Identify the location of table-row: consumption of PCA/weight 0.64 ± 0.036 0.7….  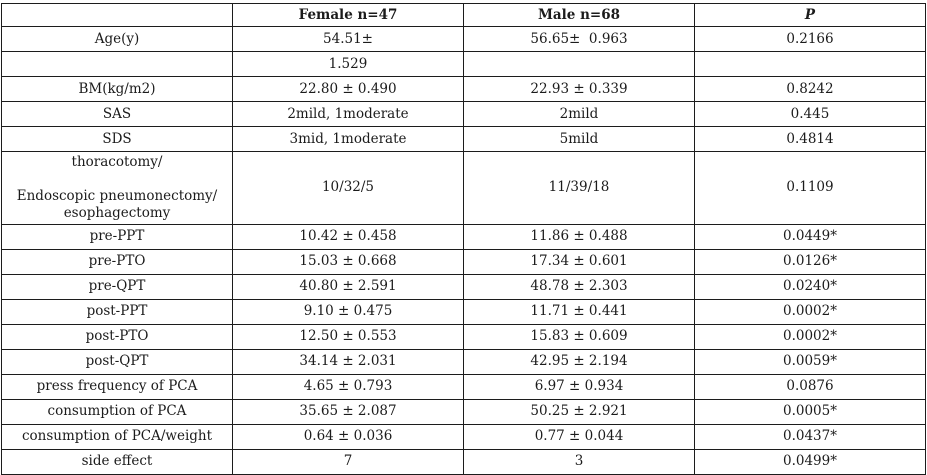
(463, 436).